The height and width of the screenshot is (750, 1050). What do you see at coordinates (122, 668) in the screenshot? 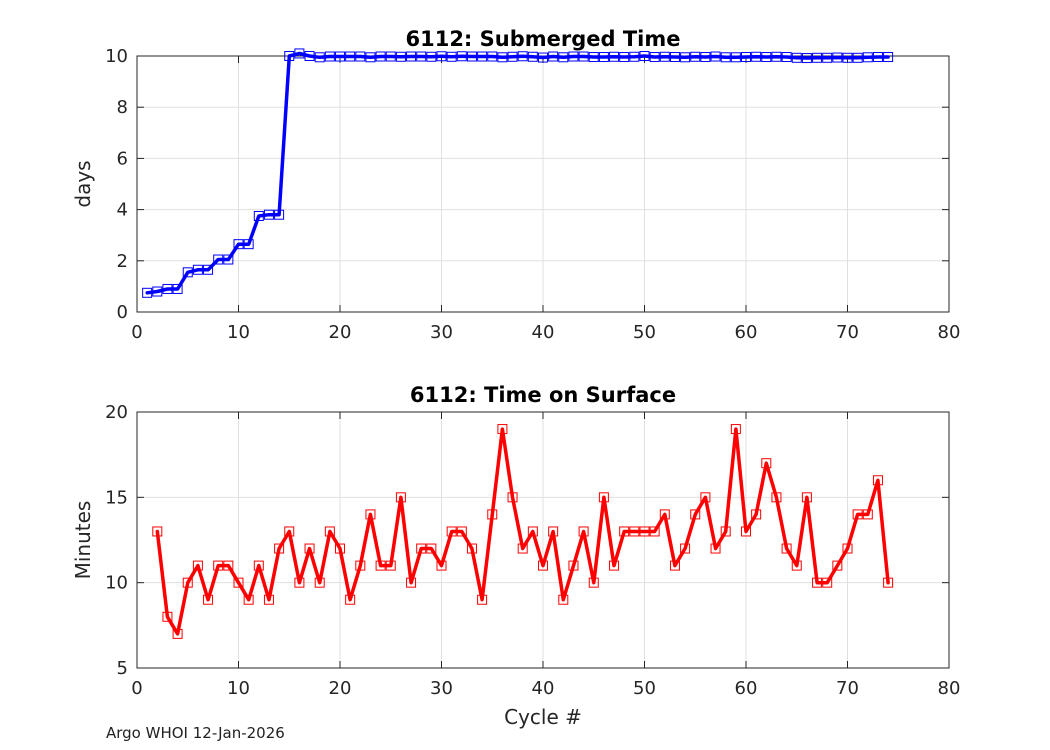
I see `y-tick-label: 5` at bounding box center [122, 668].